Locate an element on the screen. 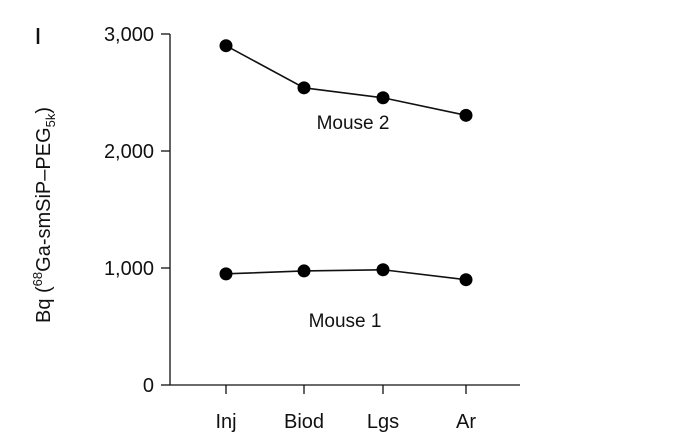  y-tick-label: 1,000 is located at coordinates (129, 269).